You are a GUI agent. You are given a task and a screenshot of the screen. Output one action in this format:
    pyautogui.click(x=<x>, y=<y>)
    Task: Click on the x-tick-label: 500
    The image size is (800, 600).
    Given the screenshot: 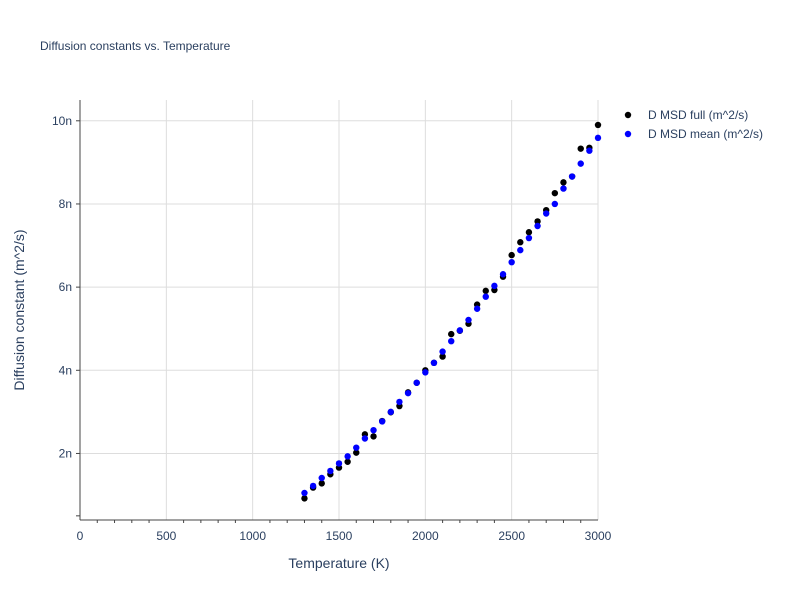 What is the action you would take?
    pyautogui.click(x=166, y=536)
    